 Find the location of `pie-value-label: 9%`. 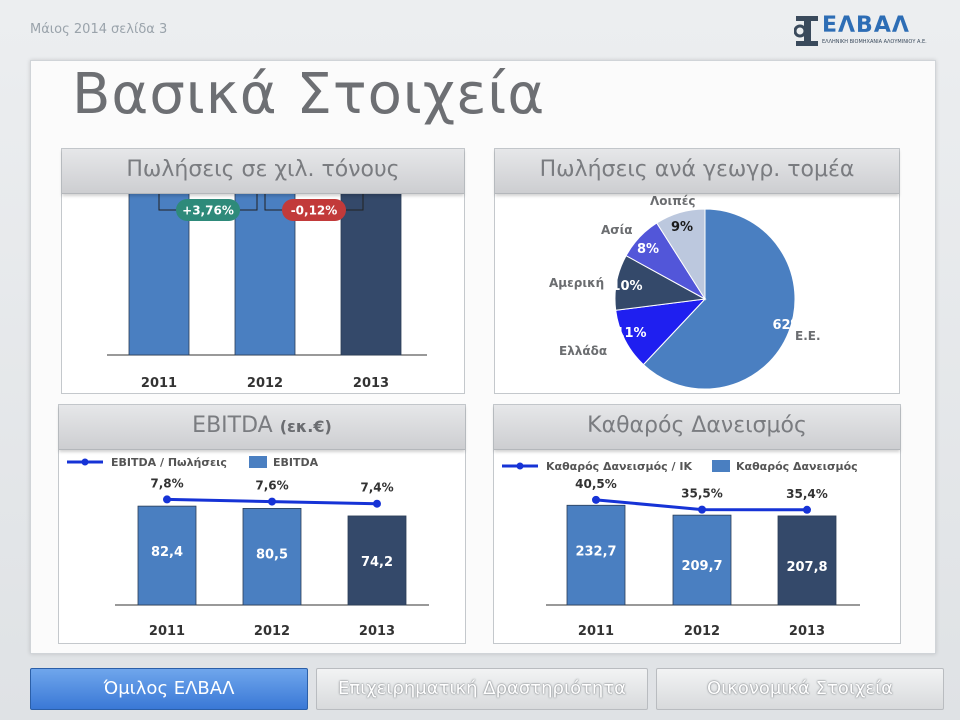

pie-value-label: 9% is located at coordinates (682, 227).